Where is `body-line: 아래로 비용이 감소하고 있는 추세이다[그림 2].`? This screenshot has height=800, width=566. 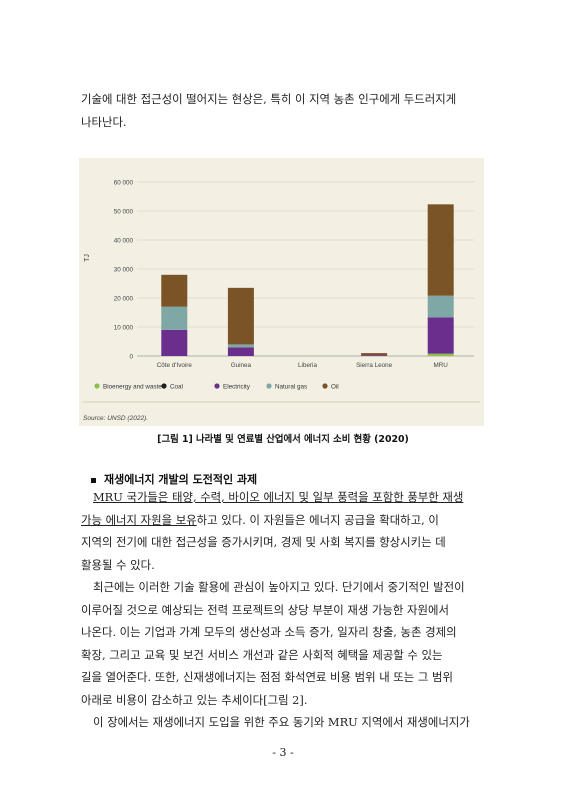 body-line: 아래로 비용이 감소하고 있는 추세이다[그림 2]. is located at coordinates (283, 700).